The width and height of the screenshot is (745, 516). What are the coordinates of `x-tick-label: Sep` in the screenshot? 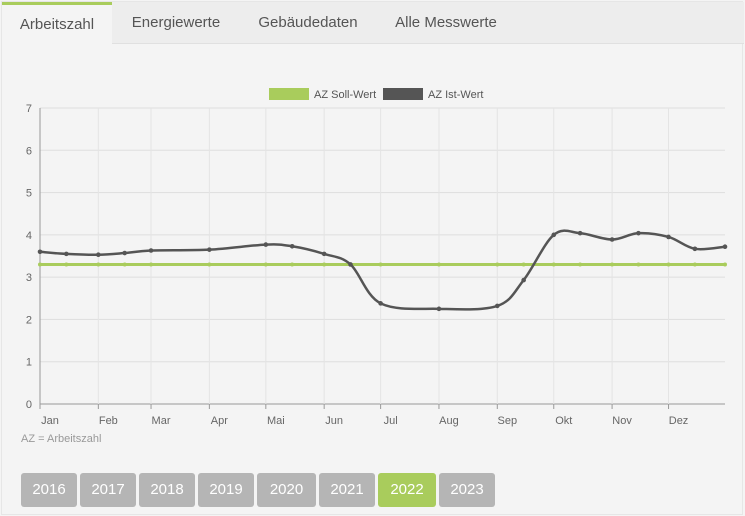 It's located at (508, 421).